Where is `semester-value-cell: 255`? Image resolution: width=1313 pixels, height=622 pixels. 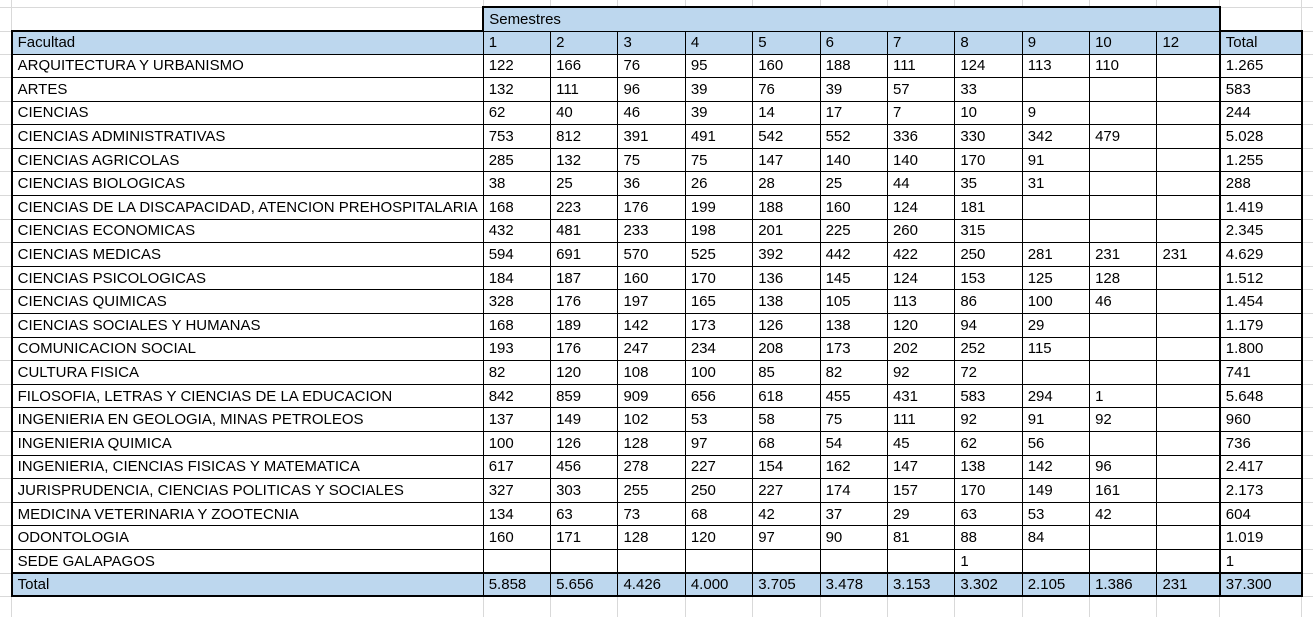 semester-value-cell: 255 is located at coordinates (651, 490).